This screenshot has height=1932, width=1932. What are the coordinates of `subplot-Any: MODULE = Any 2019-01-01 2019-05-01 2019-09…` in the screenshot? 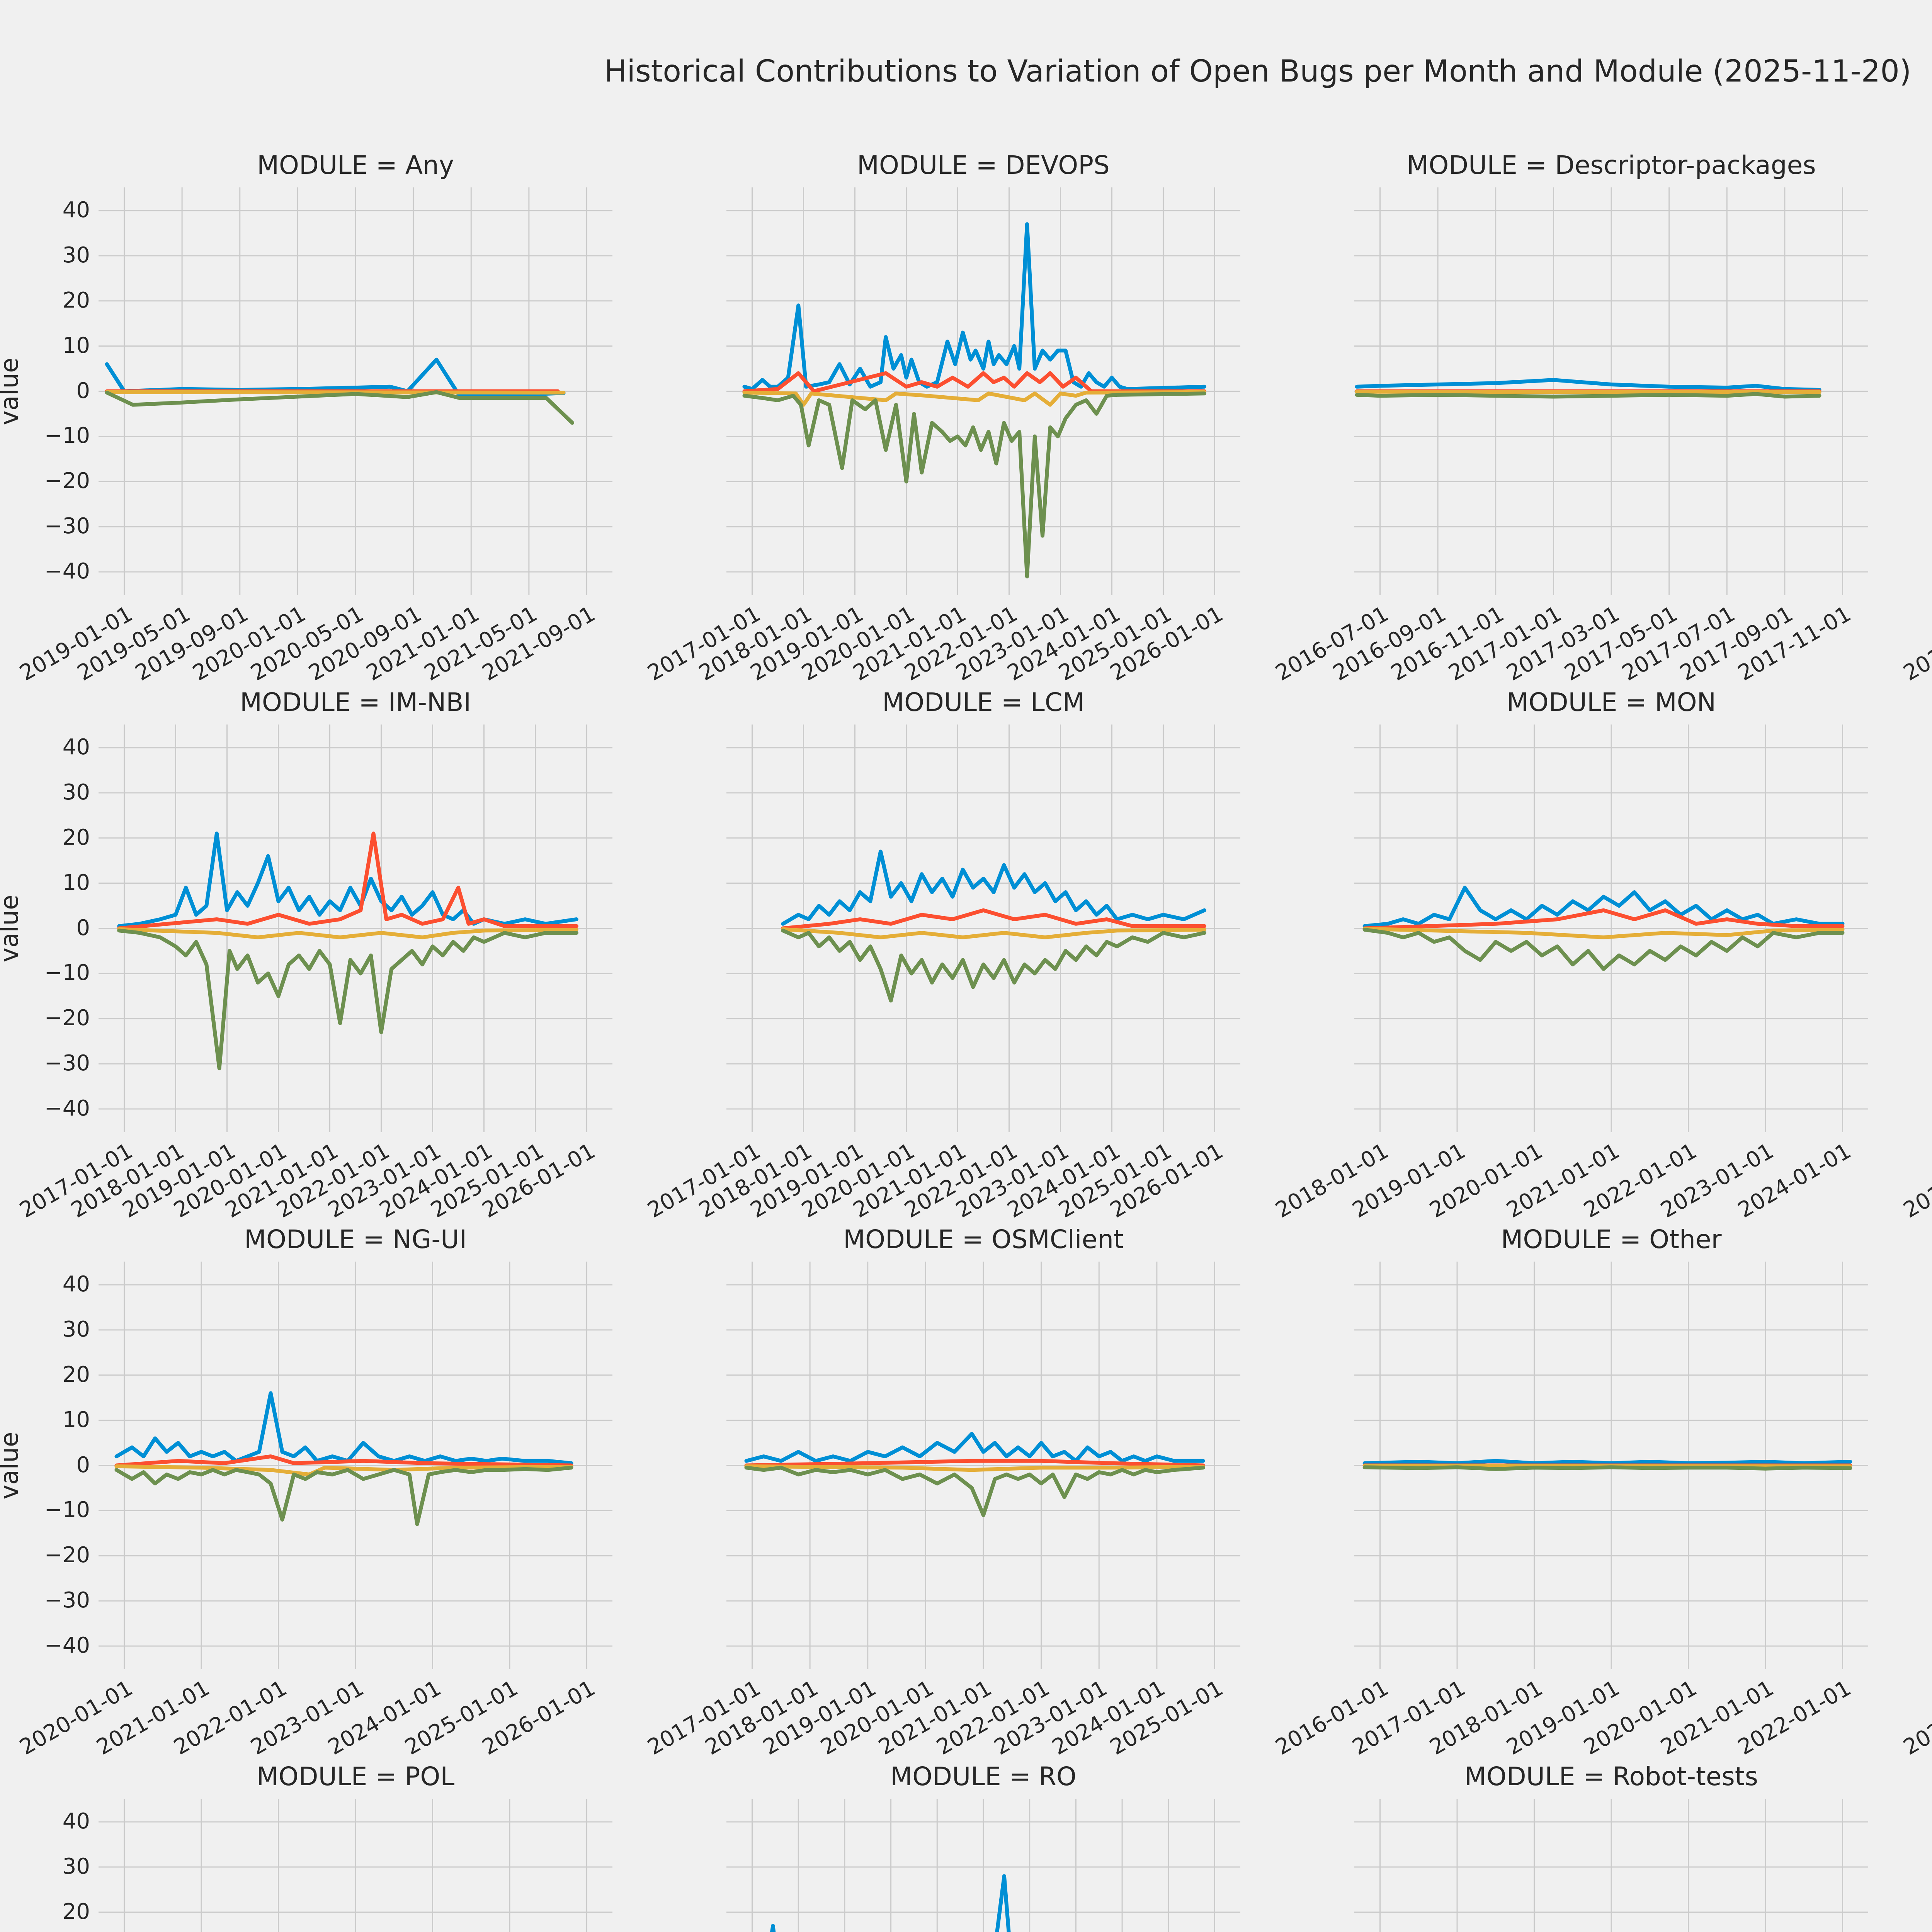 It's located at (306, 418).